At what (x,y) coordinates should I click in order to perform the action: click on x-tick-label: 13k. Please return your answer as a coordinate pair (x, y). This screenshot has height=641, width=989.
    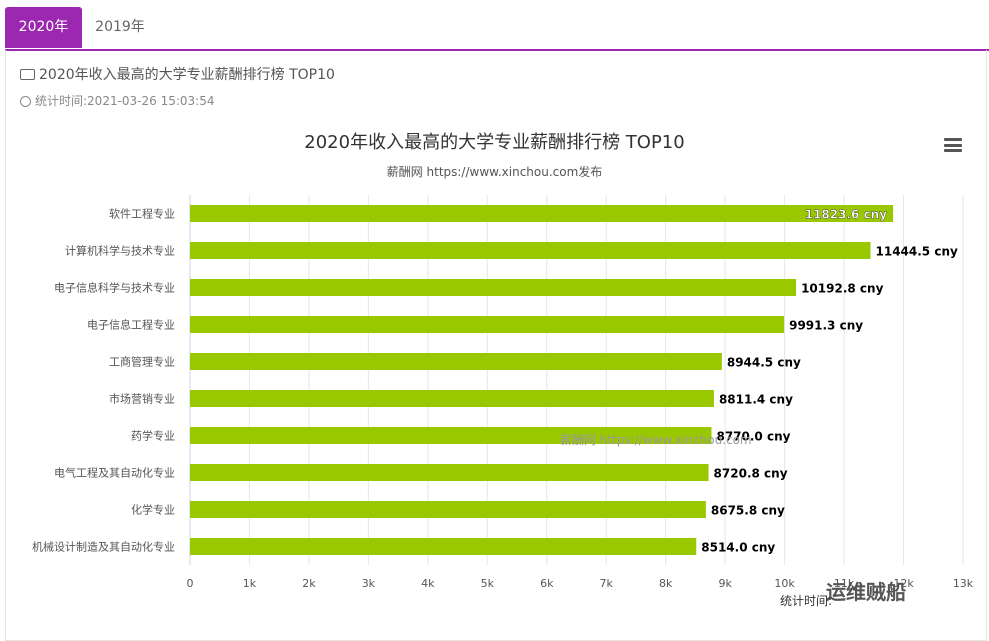
    Looking at the image, I should click on (963, 583).